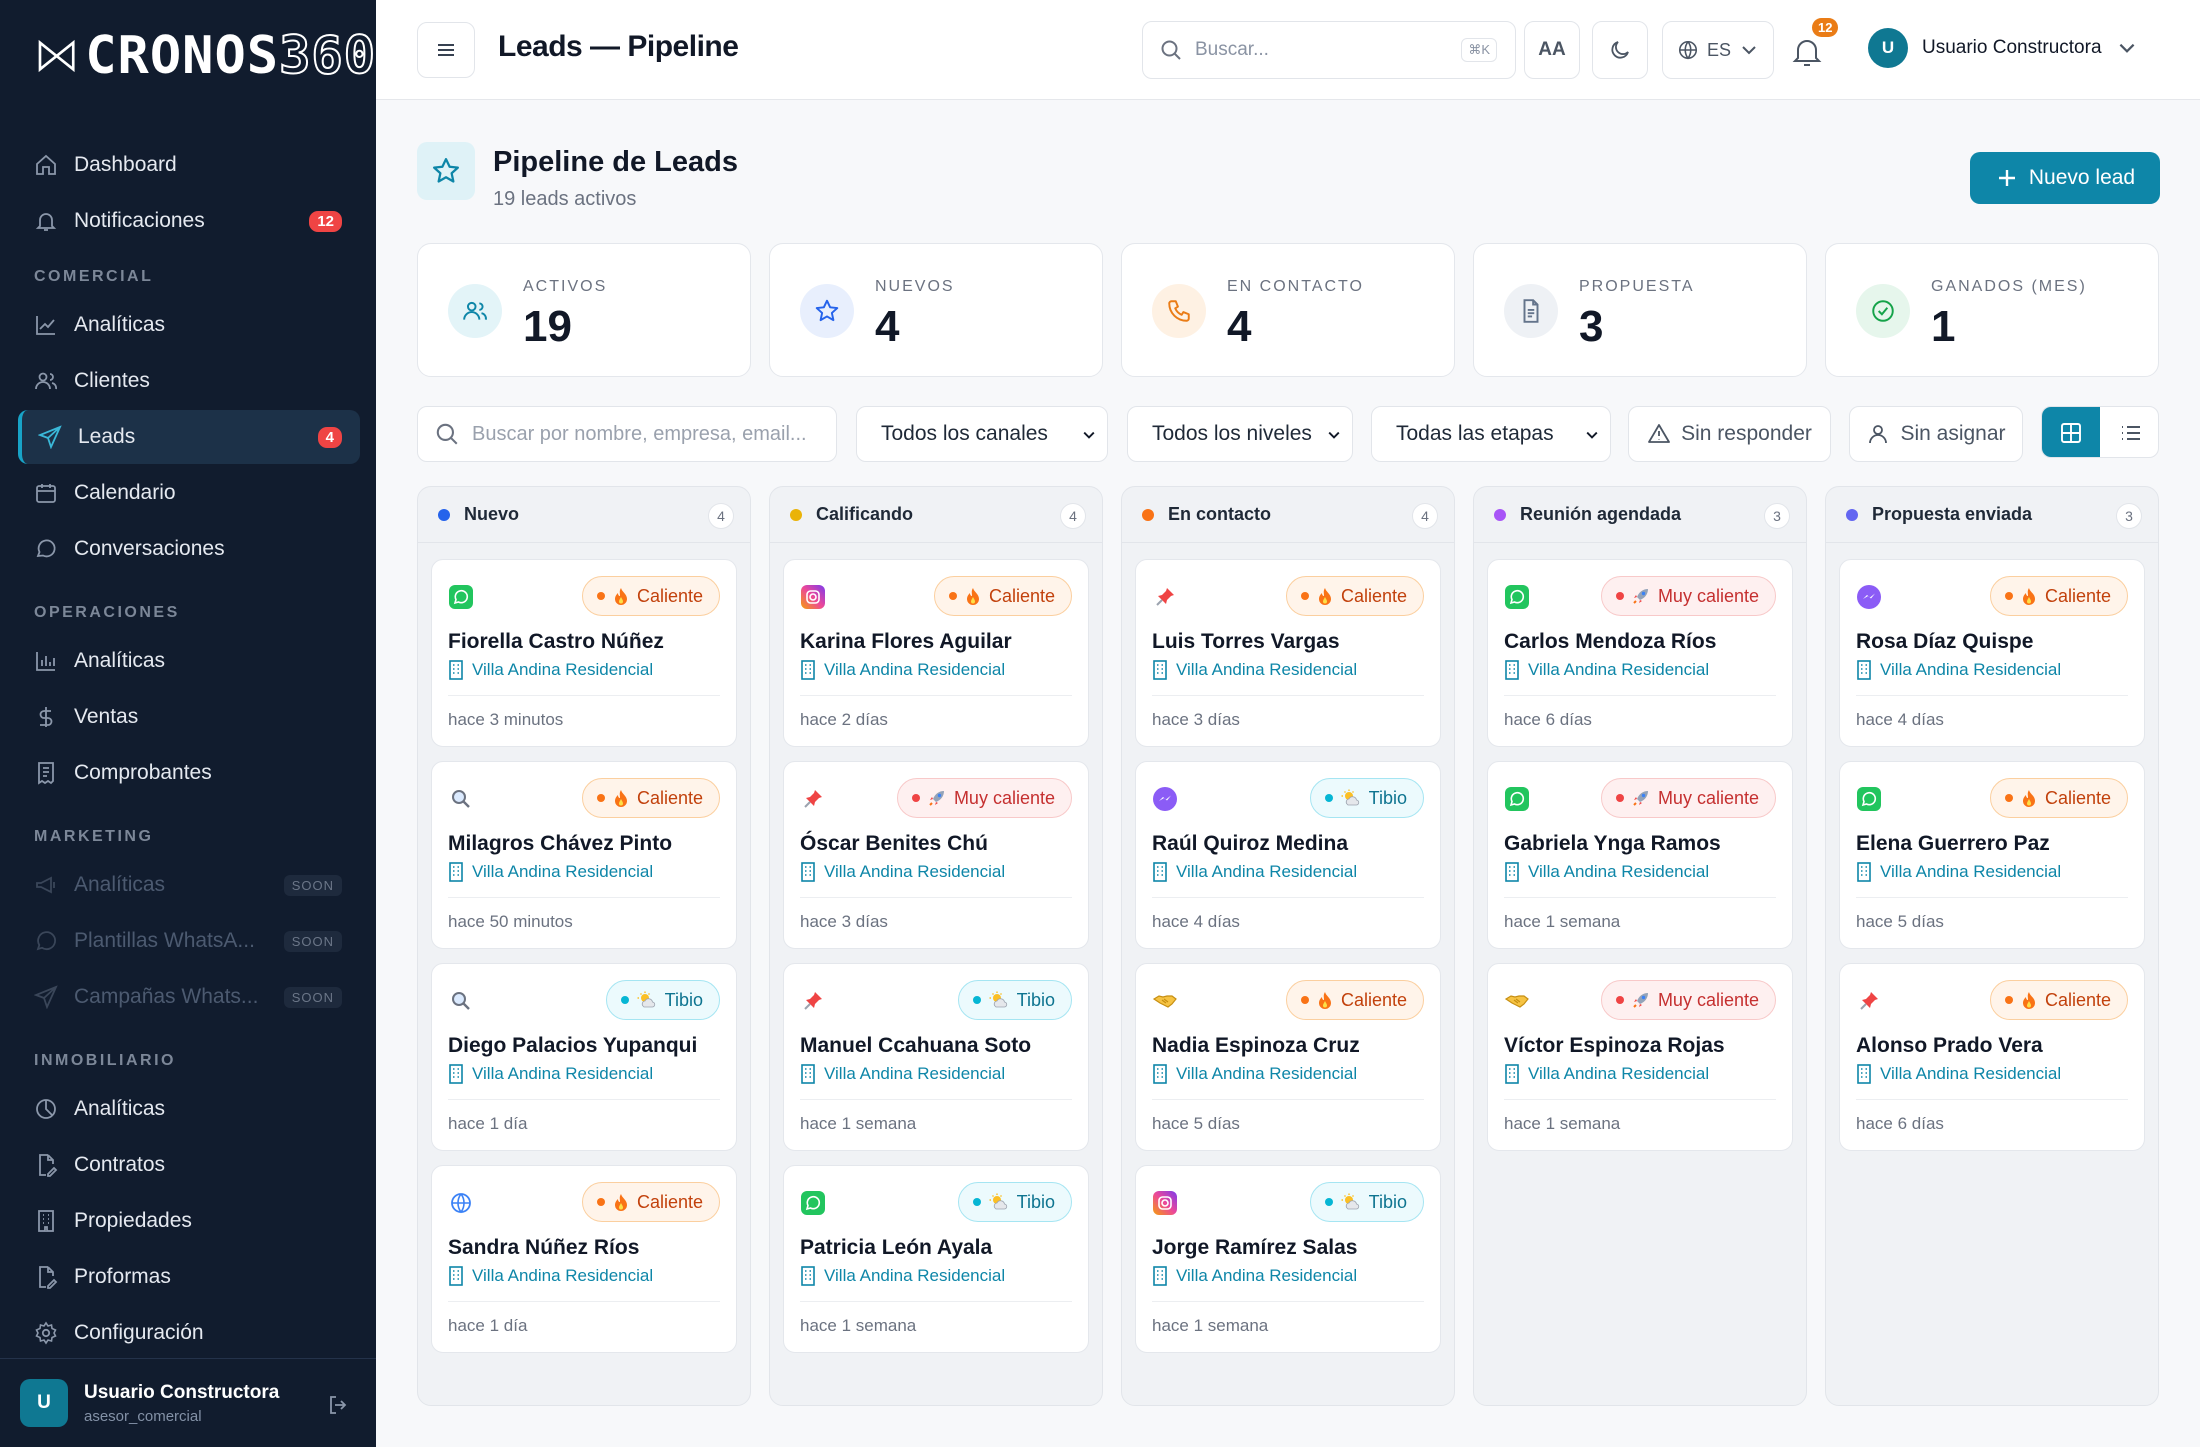 This screenshot has width=2200, height=1447. What do you see at coordinates (189, 165) in the screenshot?
I see `sidebar-item-dashboard: Dashboard` at bounding box center [189, 165].